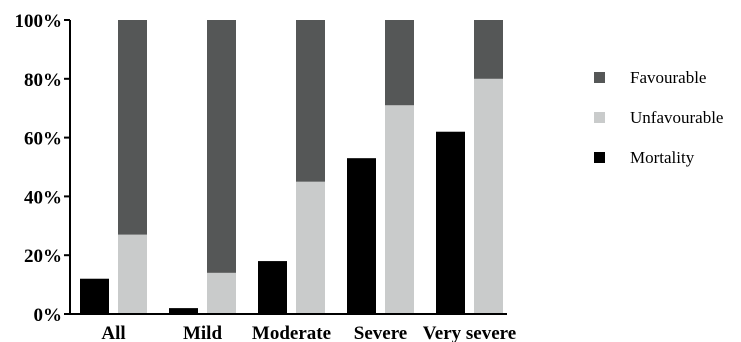 This screenshot has width=741, height=342. Describe the element at coordinates (599, 117) in the screenshot. I see `legend-swatch-unfavourable` at that location.